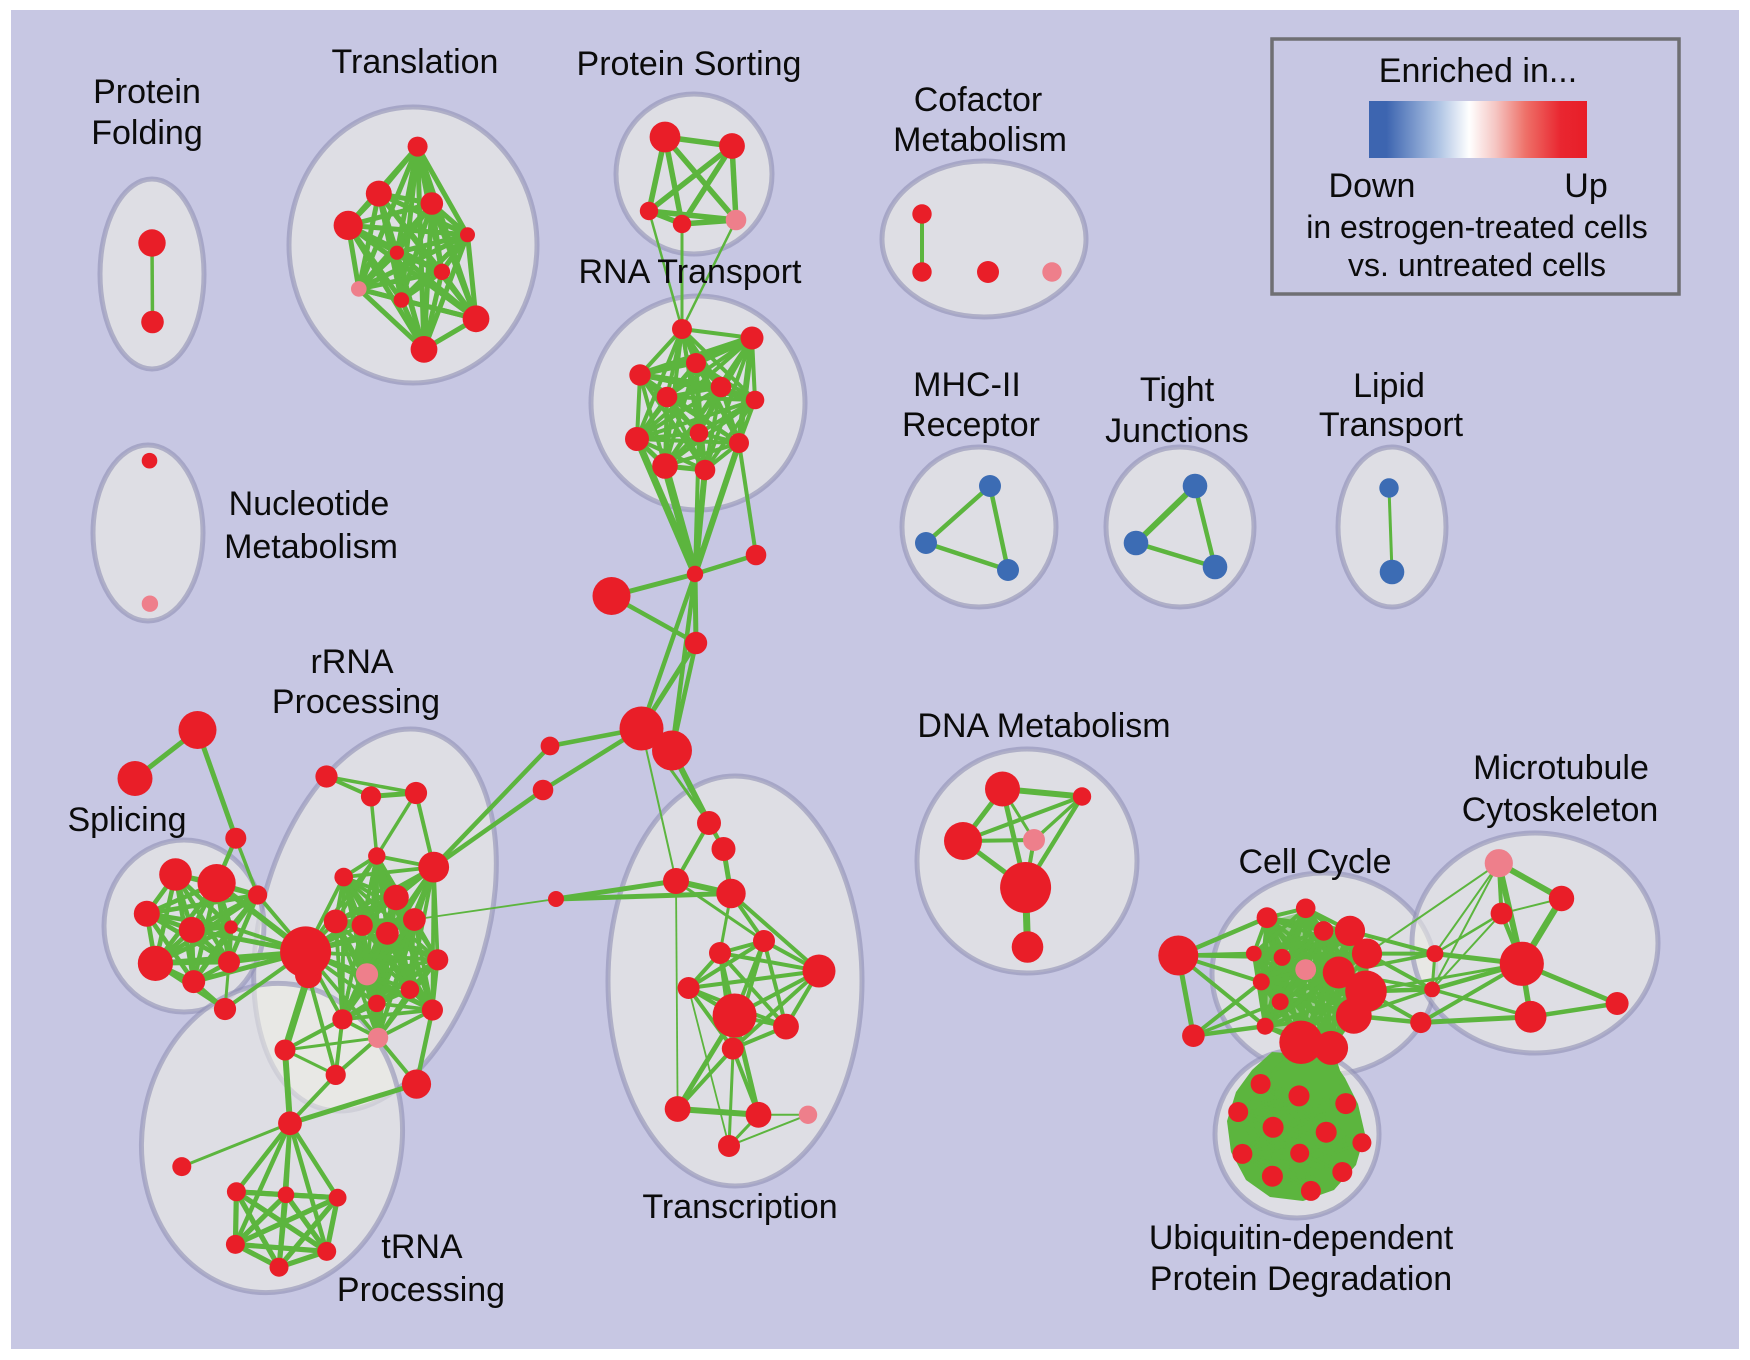 The height and width of the screenshot is (1360, 1750). What do you see at coordinates (1195, 486) in the screenshot?
I see `gene-set-node-tj1` at bounding box center [1195, 486].